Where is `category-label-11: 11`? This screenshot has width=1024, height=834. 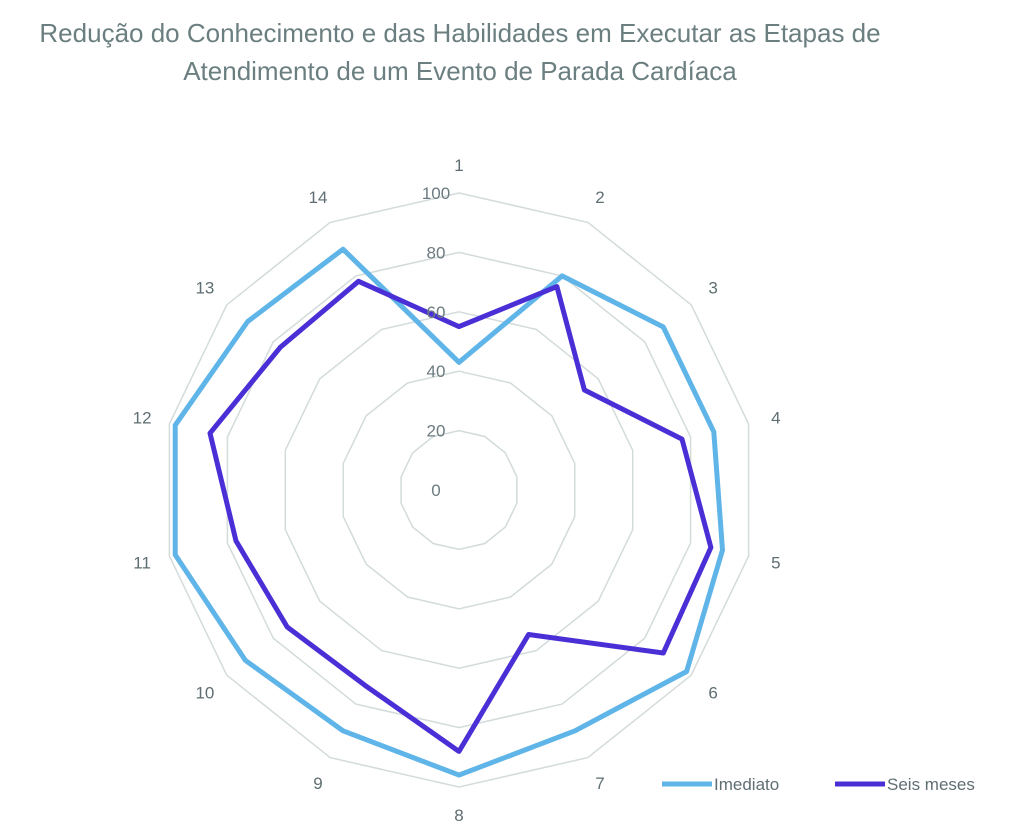
category-label-11: 11 is located at coordinates (142, 562).